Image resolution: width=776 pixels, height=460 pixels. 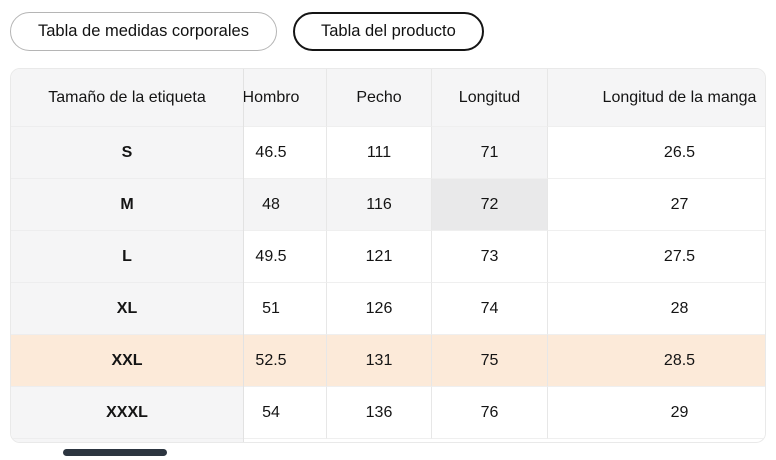 I want to click on table-cell: 121, so click(x=378, y=257).